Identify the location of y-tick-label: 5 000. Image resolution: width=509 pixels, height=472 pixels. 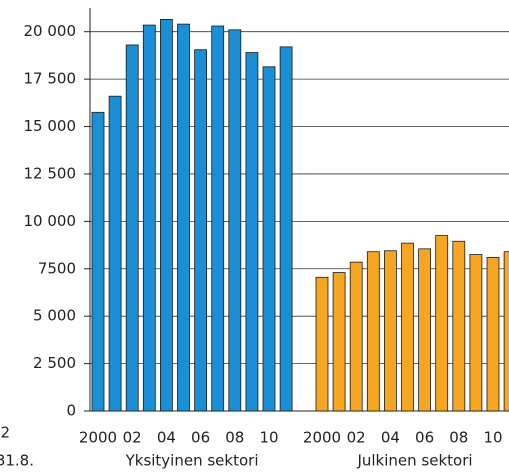
(54, 316).